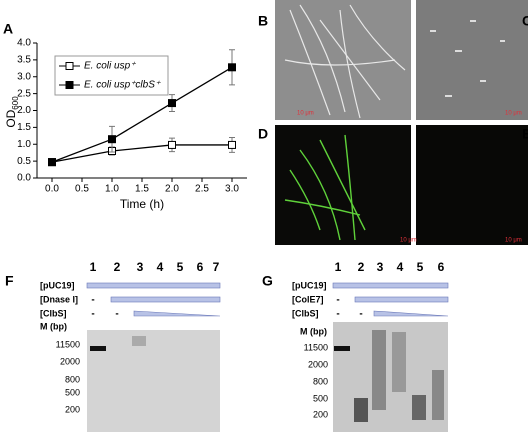 The image size is (528, 439). Describe the element at coordinates (110, 66) in the screenshot. I see `legend-label: E. coli usp⁺` at that location.